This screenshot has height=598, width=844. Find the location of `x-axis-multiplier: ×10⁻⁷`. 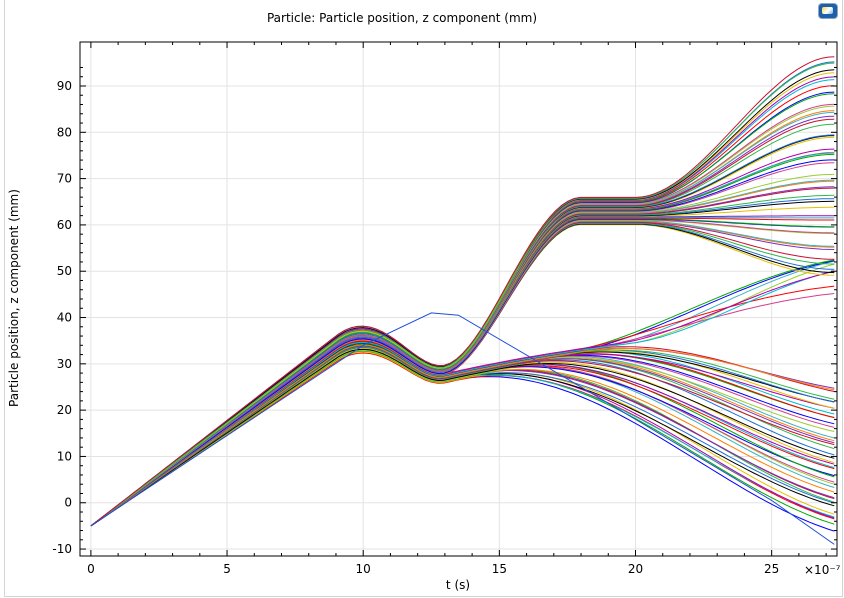

x-axis-multiplier: ×10⁻⁷ is located at coordinates (822, 570).